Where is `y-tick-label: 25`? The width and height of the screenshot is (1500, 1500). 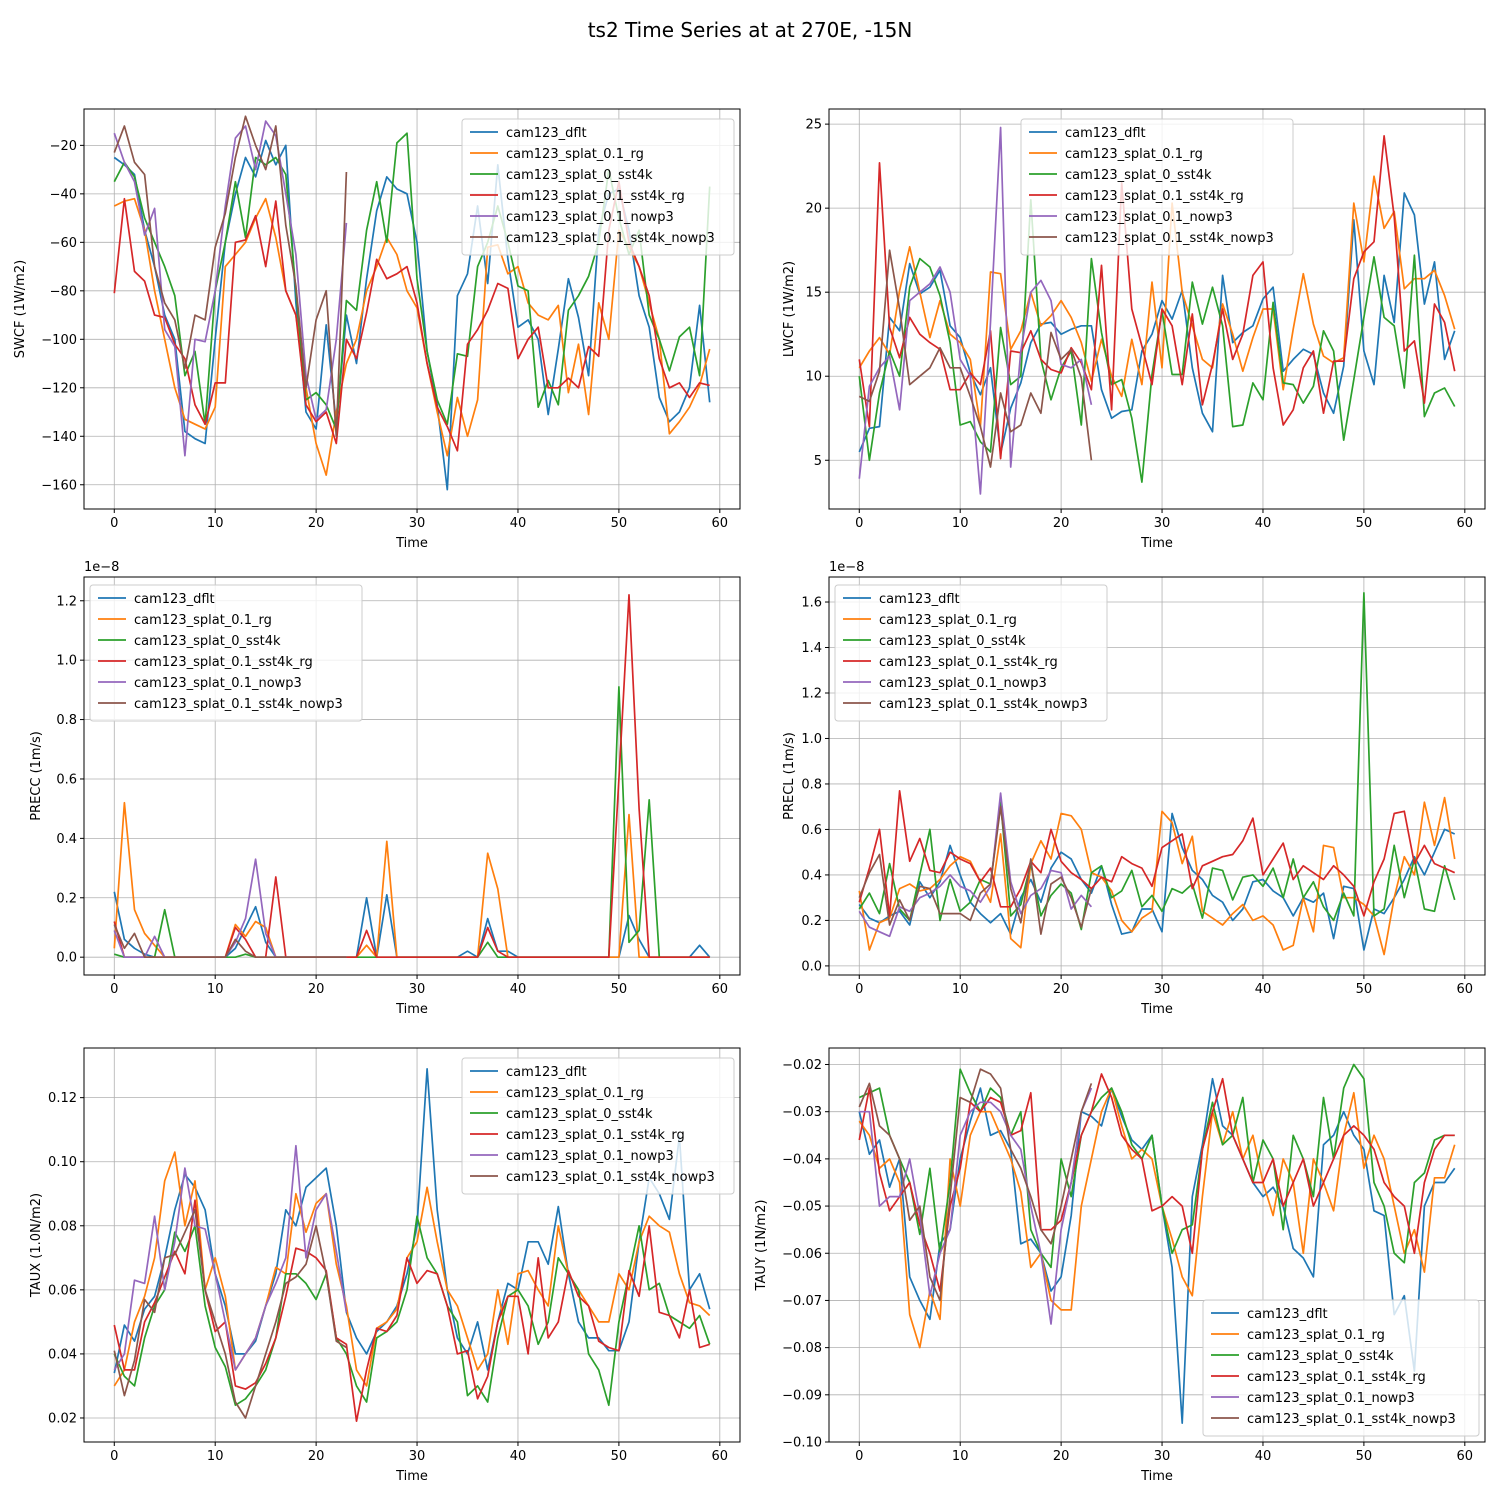 y-tick-label: 25 is located at coordinates (813, 125).